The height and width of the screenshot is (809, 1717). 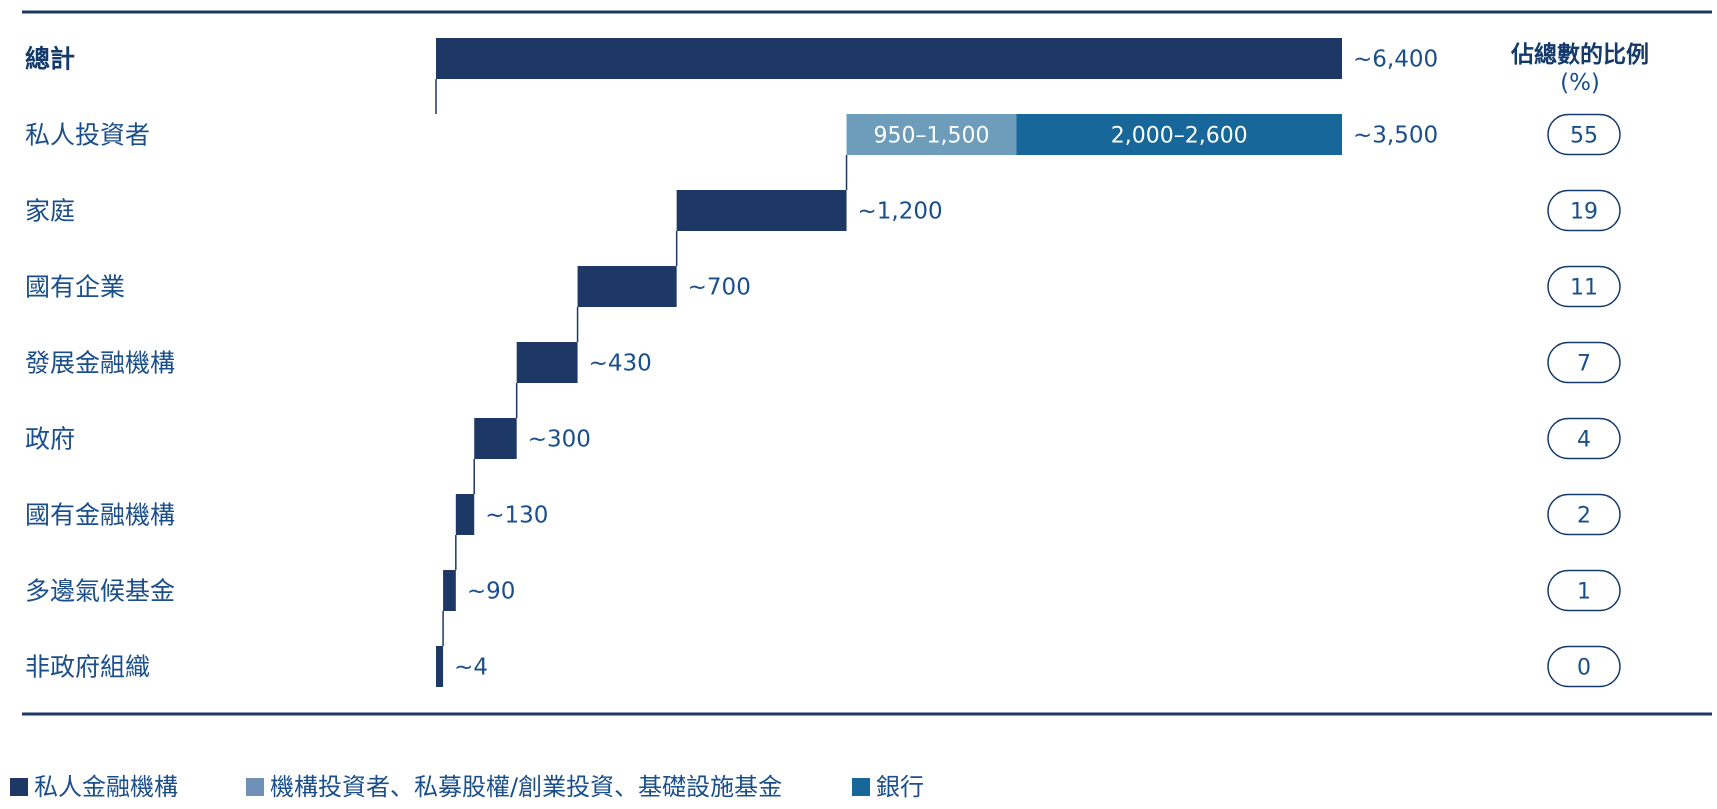 I want to click on value-label: ~700, so click(x=719, y=288).